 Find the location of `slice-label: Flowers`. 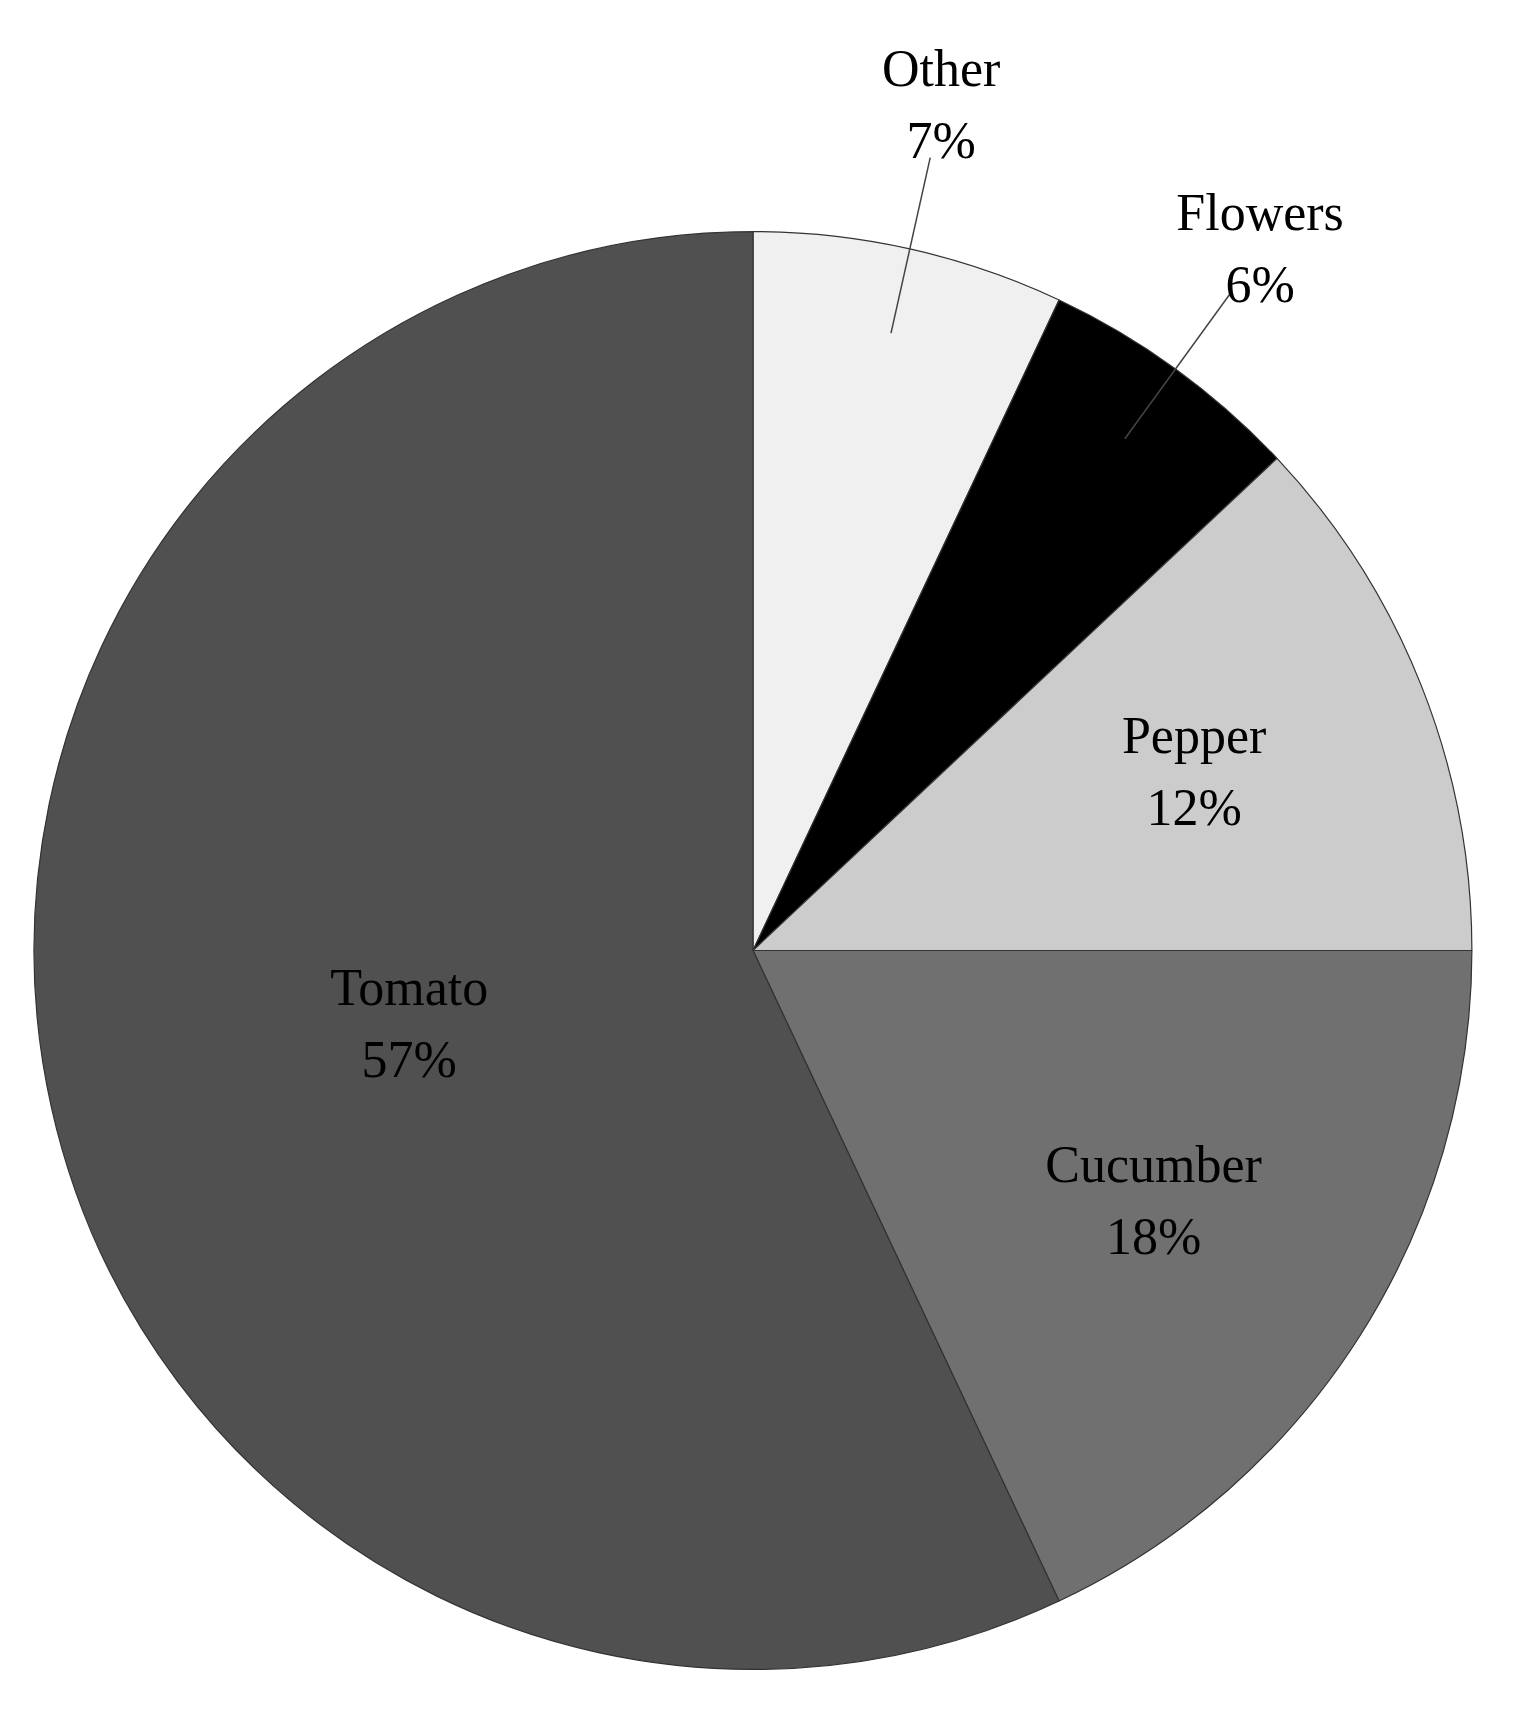

slice-label: Flowers is located at coordinates (1260, 213).